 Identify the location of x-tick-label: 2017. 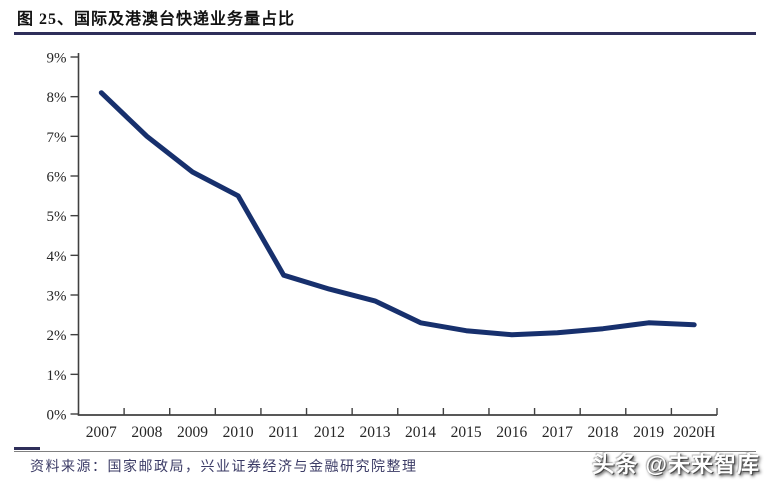
(557, 432).